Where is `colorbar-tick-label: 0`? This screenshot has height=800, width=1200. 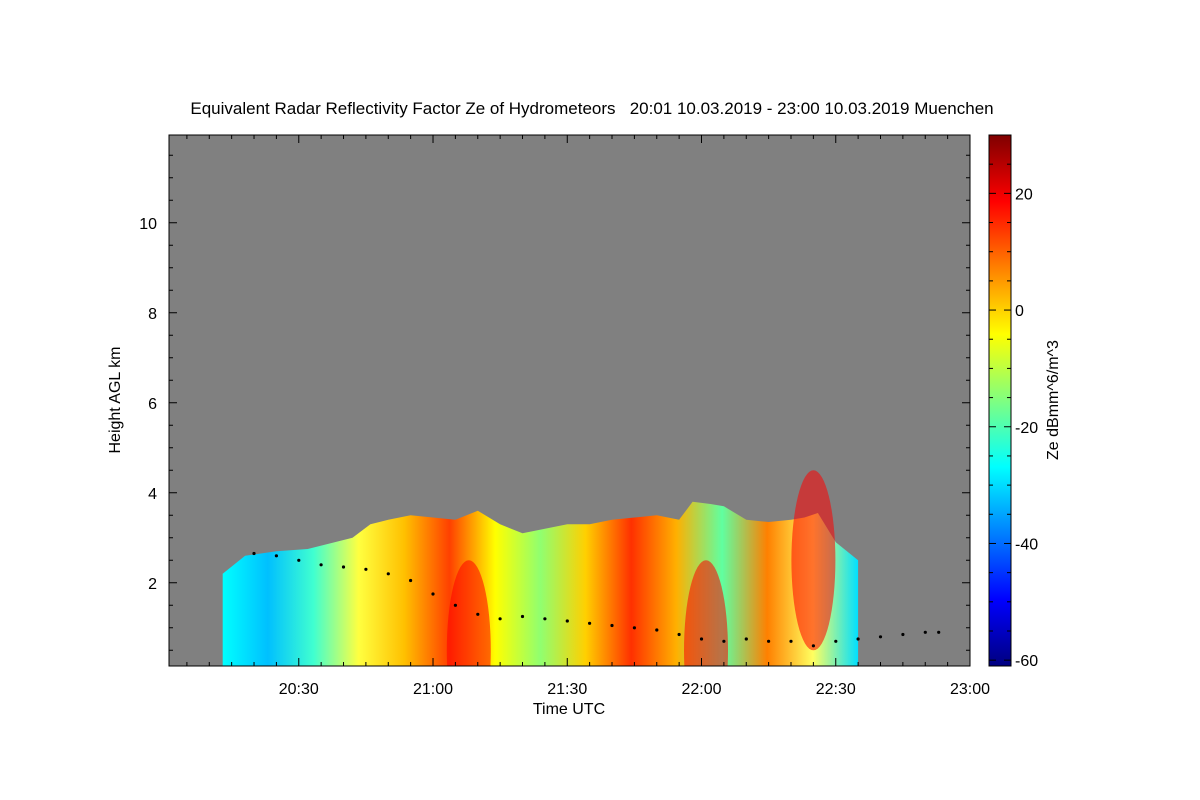 colorbar-tick-label: 0 is located at coordinates (1019, 311).